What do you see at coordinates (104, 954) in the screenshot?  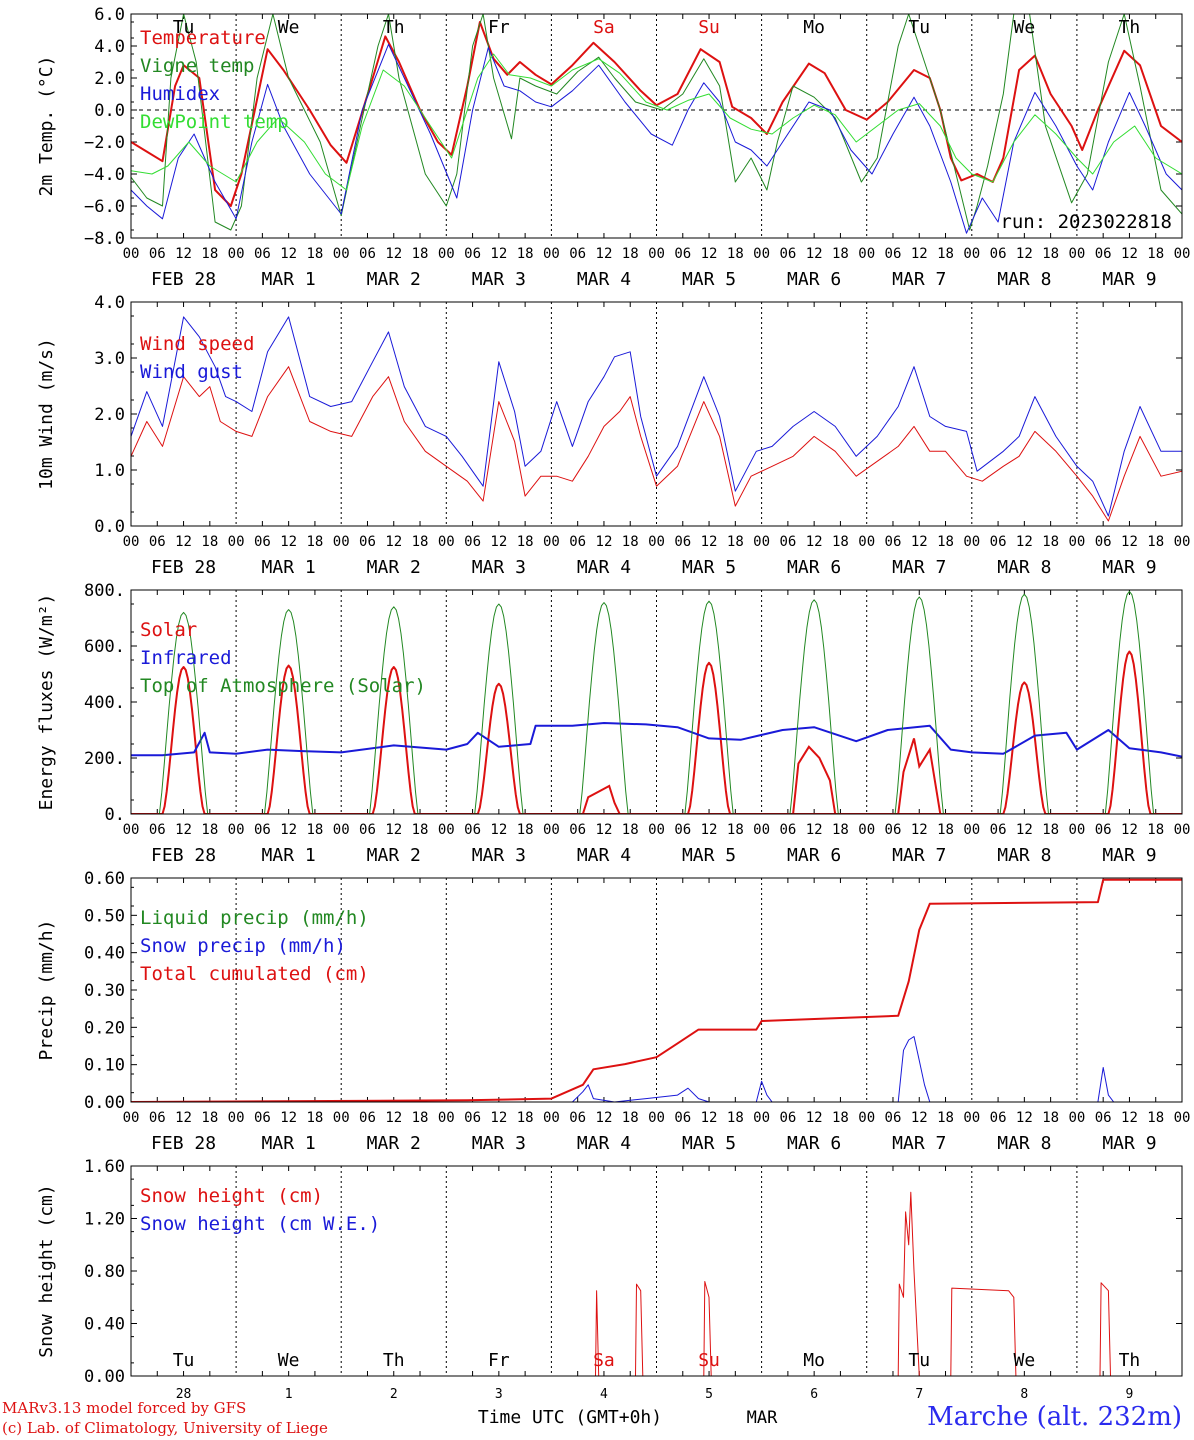 I see `y-tick-label: 0.40` at bounding box center [104, 954].